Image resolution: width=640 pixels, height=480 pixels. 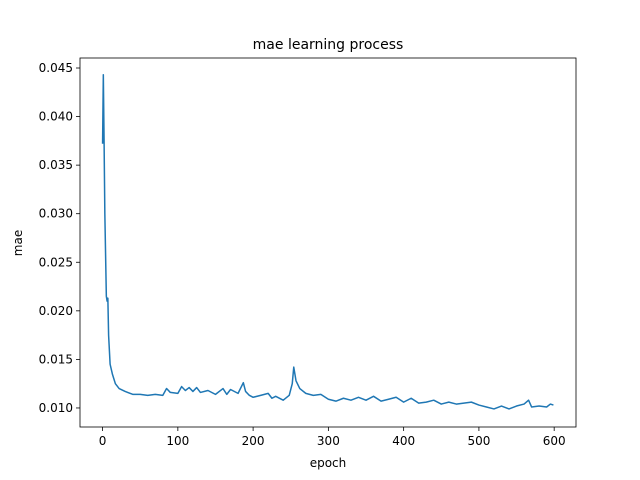 What do you see at coordinates (328, 441) in the screenshot?
I see `x-tick-label: 300` at bounding box center [328, 441].